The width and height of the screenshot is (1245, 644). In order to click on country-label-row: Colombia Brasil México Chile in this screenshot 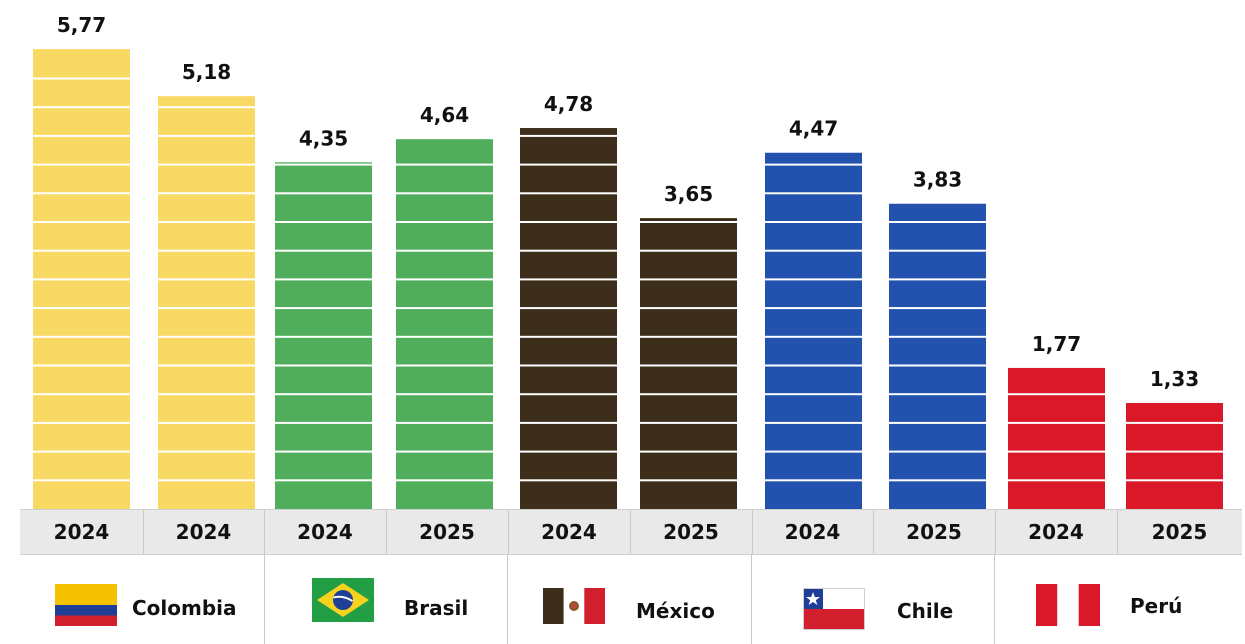, I will do `click(631, 599)`.